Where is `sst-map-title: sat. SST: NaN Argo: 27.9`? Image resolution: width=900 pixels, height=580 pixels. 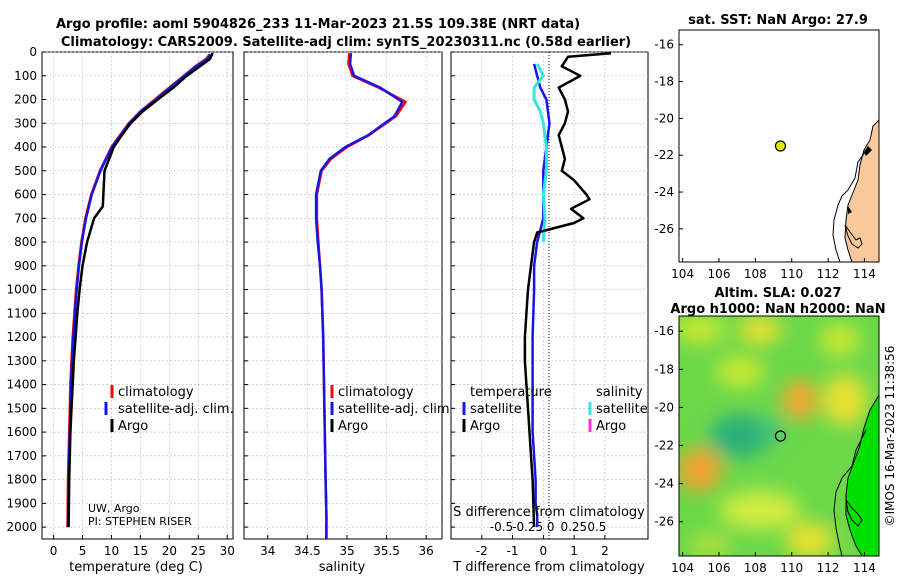 sst-map-title: sat. SST: NaN Argo: 27.9 is located at coordinates (778, 20).